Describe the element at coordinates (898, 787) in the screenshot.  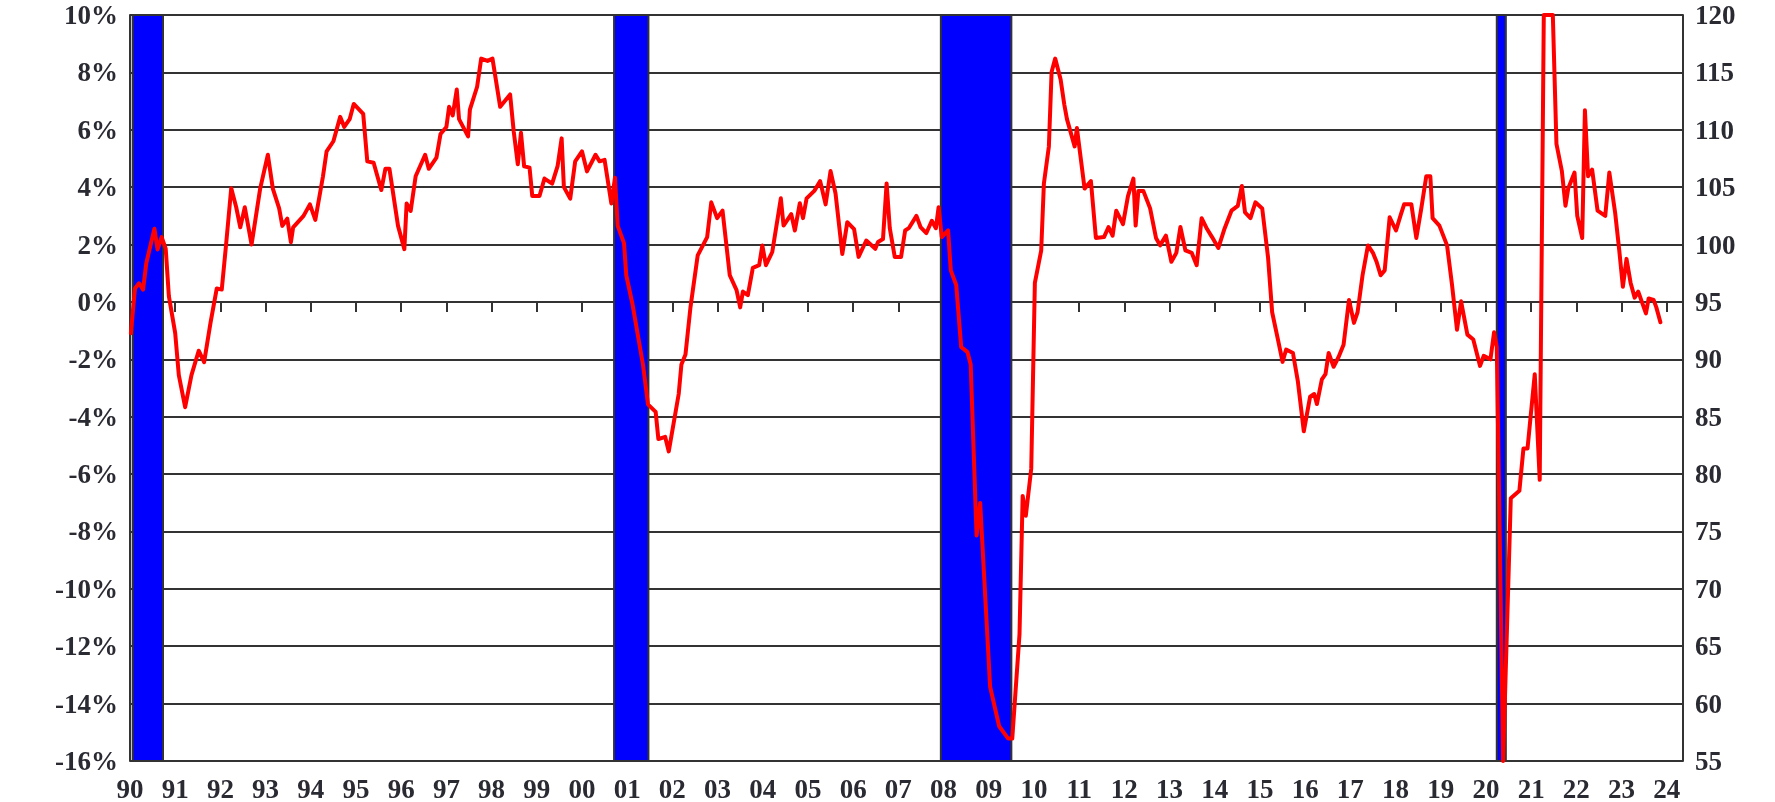
I see `x-tick-label: 07` at that location.